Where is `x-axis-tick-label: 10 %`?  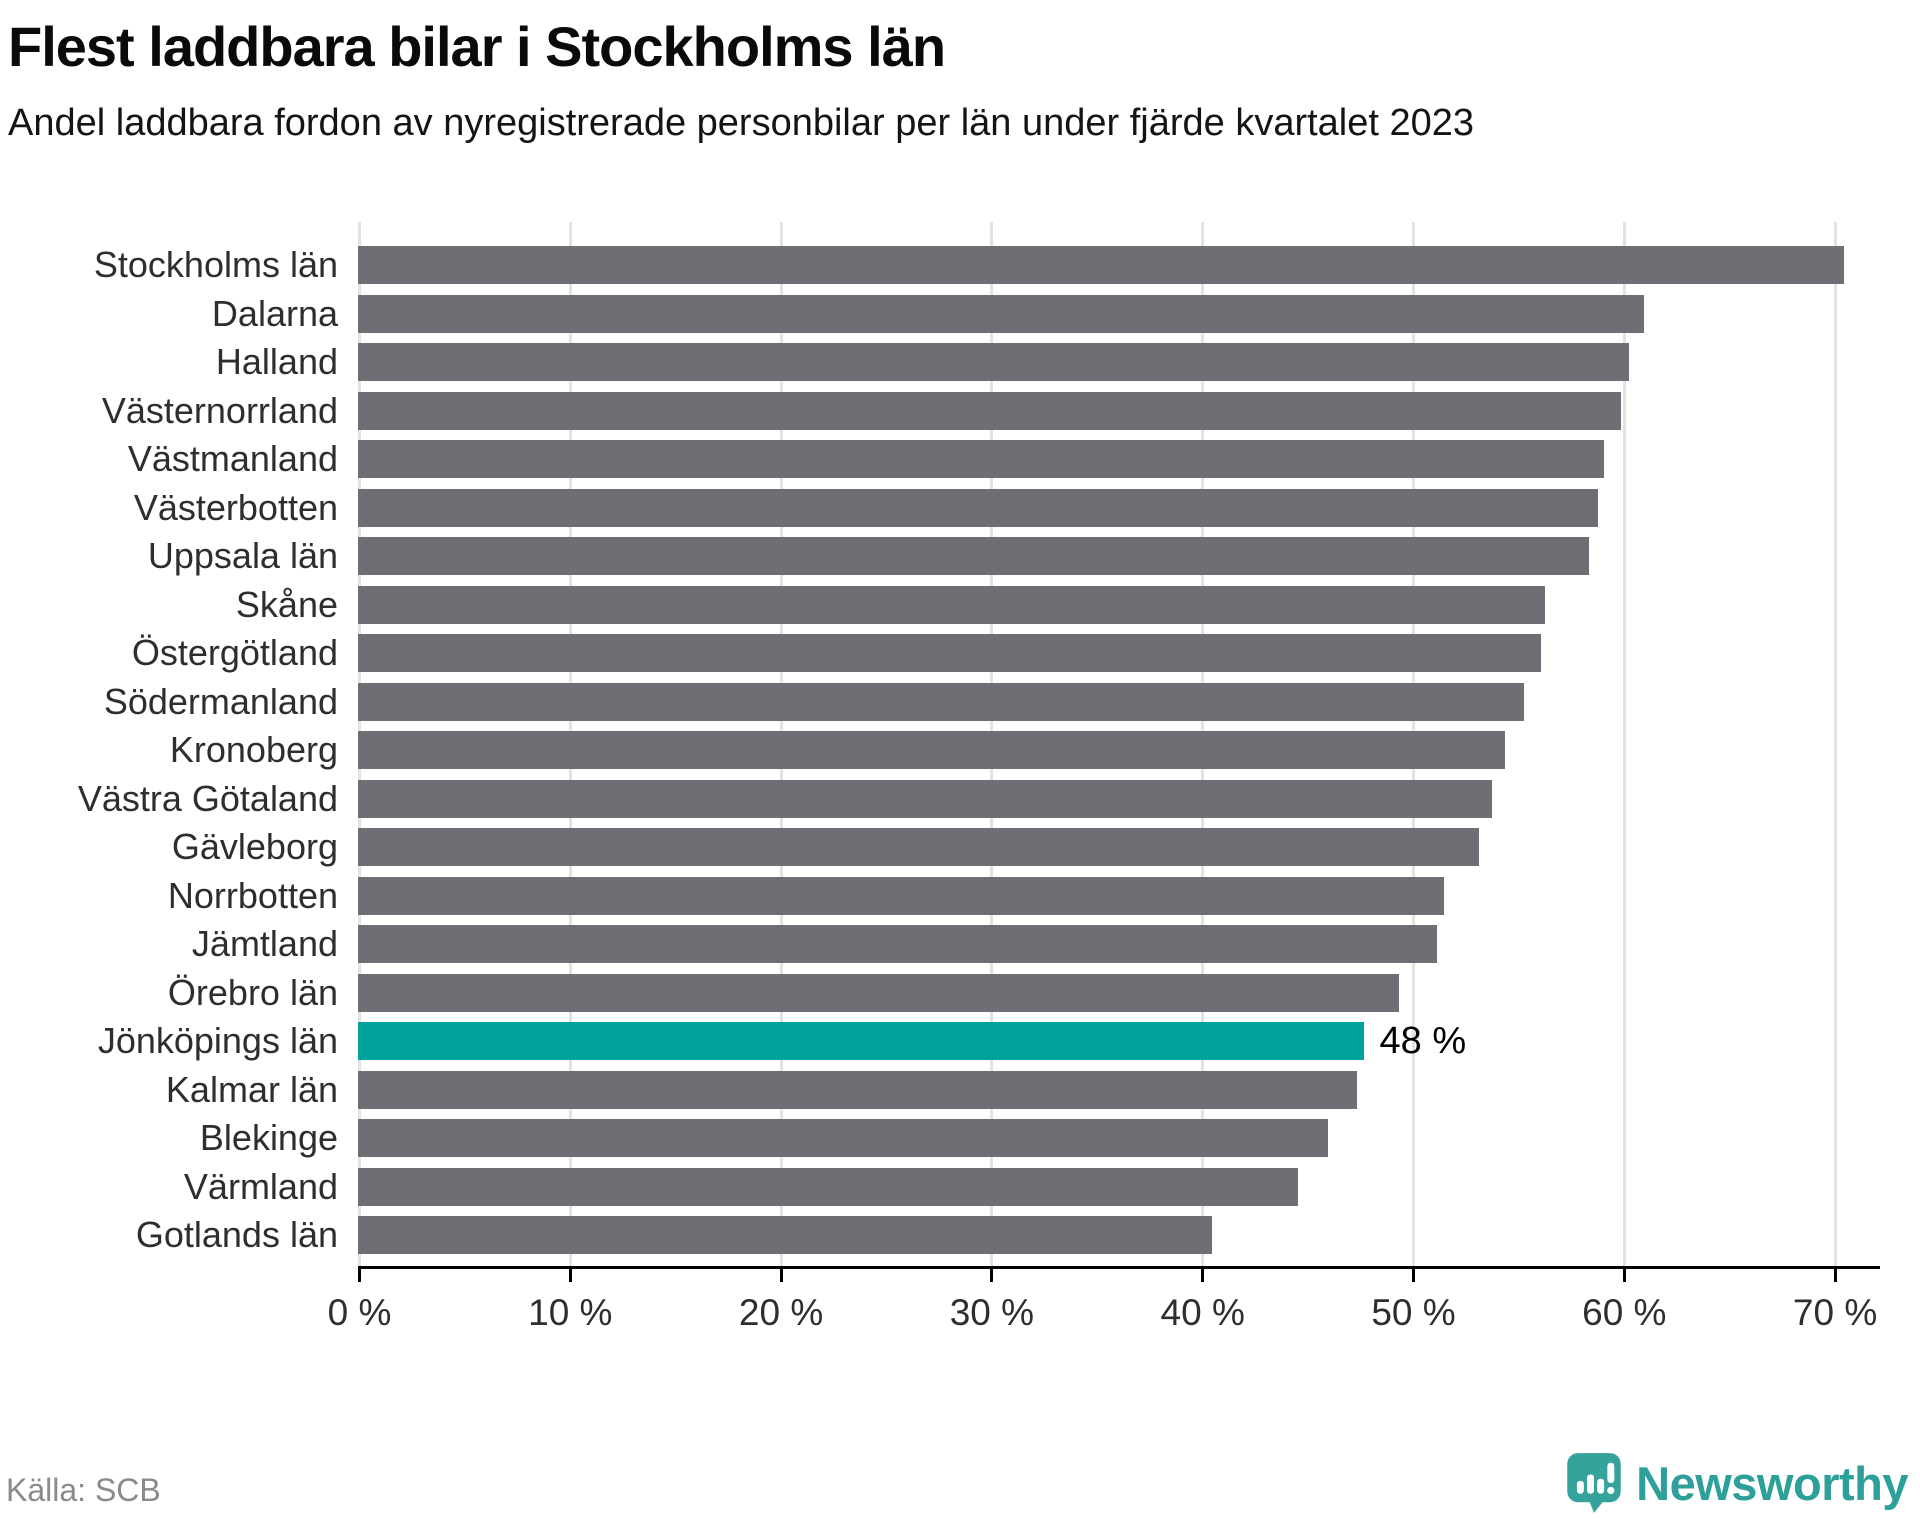 x-axis-tick-label: 10 % is located at coordinates (570, 1312).